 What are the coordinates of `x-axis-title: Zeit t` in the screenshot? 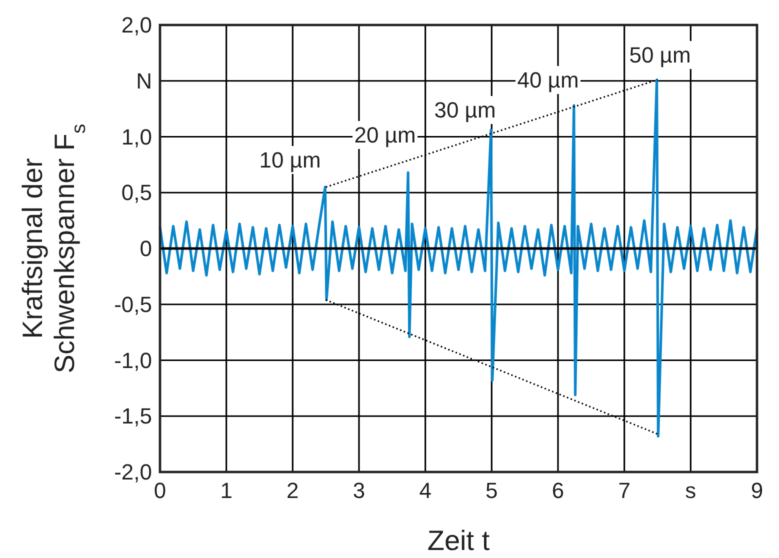 It's located at (458, 540).